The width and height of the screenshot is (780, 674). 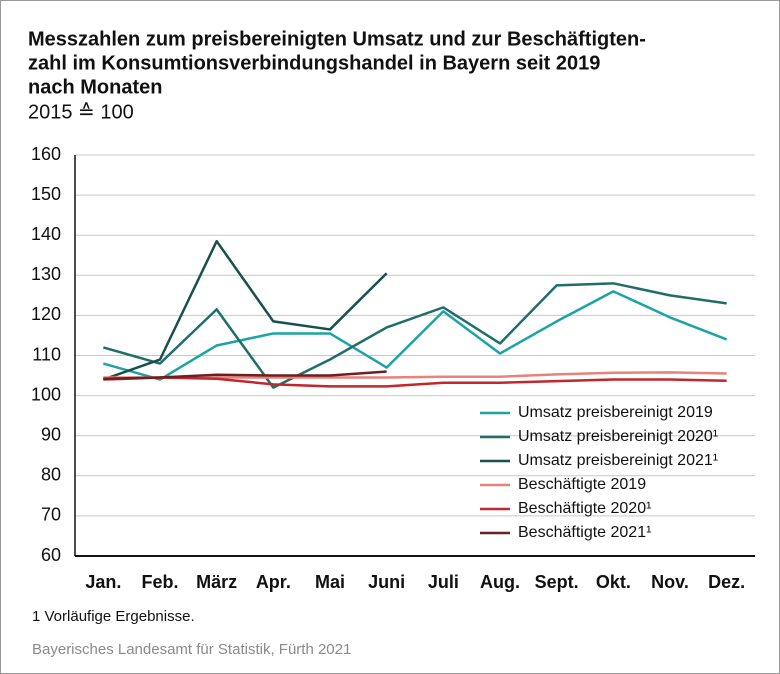 I want to click on x-tick-label: Juni, so click(x=386, y=582).